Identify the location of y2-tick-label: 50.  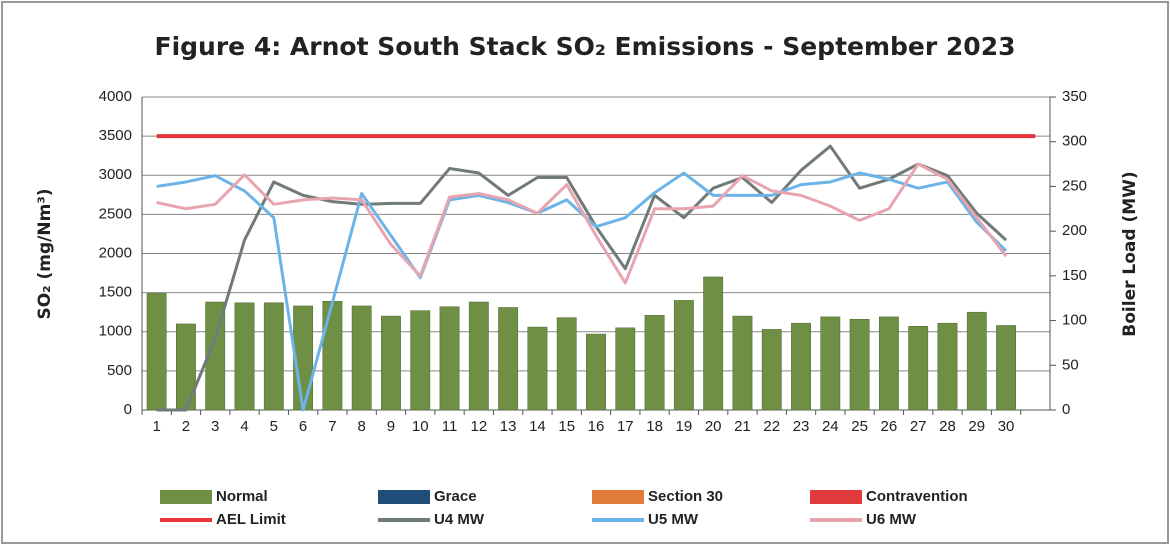
(1070, 364).